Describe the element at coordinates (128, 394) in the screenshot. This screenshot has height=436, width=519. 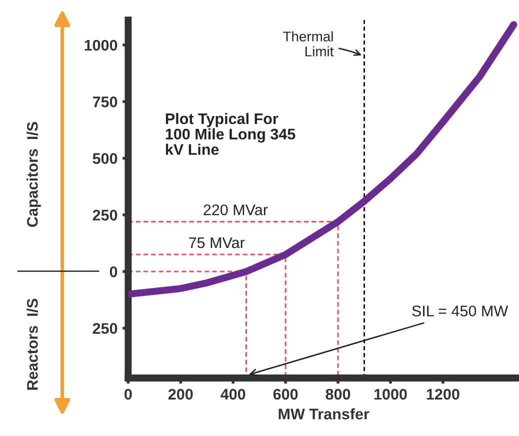
I see `x-tick-label: 0` at that location.